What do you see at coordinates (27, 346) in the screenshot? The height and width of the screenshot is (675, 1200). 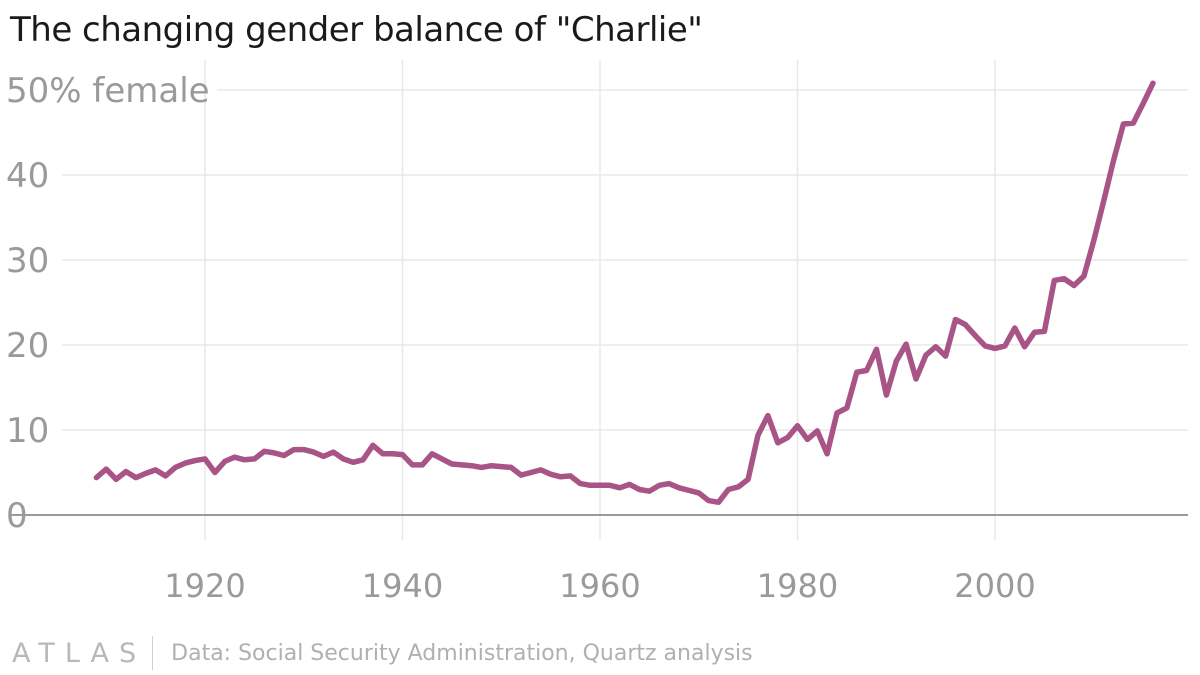 I see `y-tick-label-20: 20` at bounding box center [27, 346].